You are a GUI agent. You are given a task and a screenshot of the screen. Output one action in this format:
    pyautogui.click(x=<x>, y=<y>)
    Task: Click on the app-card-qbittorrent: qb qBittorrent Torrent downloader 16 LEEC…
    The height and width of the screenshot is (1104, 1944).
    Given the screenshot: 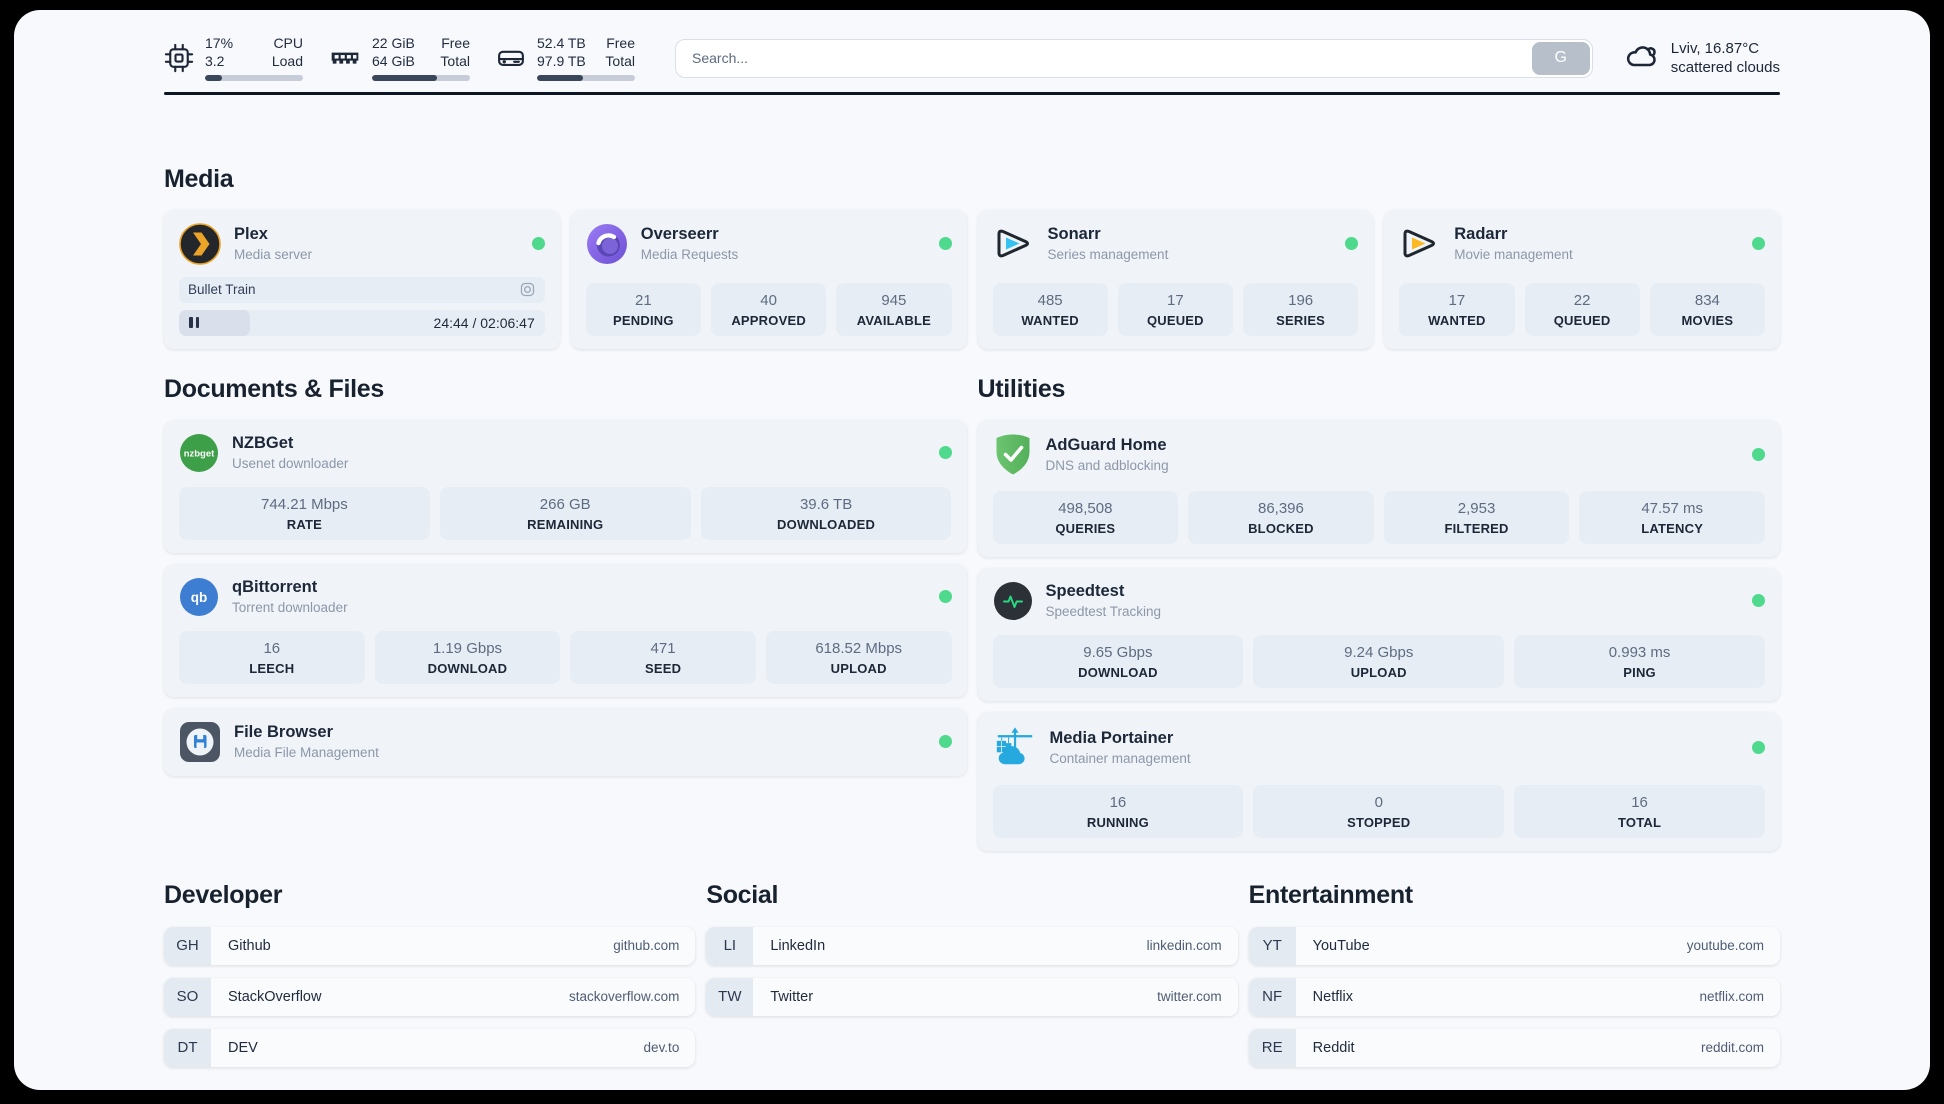 What is the action you would take?
    pyautogui.click(x=565, y=630)
    